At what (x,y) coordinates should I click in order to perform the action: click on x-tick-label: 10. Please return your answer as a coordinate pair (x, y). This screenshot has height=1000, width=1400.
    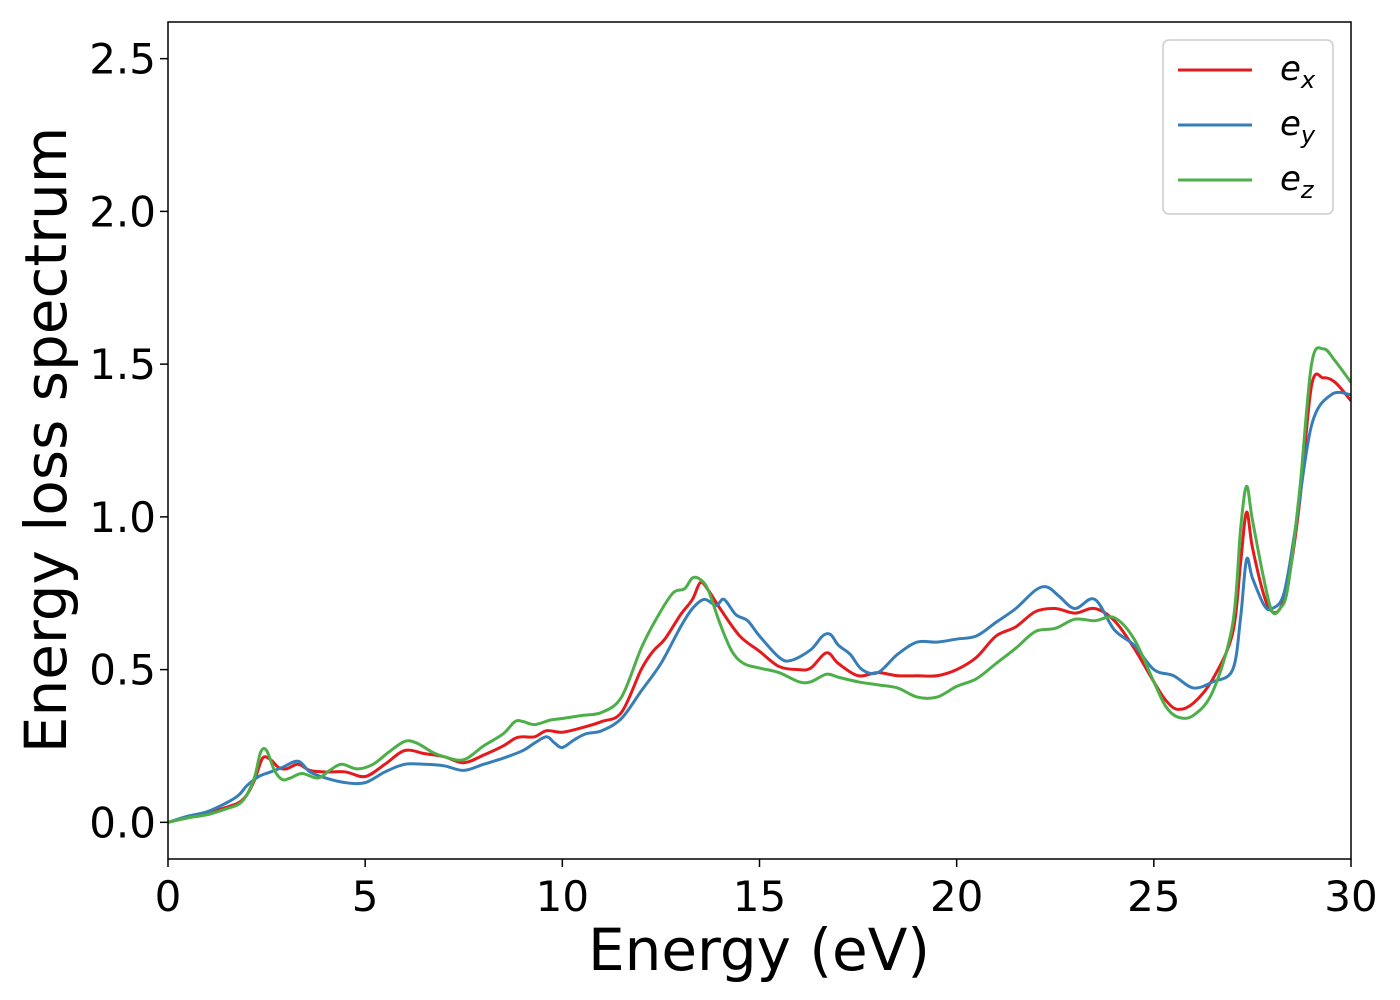
    Looking at the image, I should click on (562, 896).